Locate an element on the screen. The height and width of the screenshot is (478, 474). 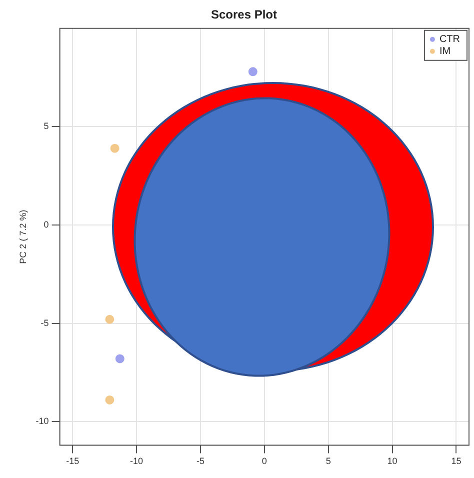
legend-label: IM is located at coordinates (445, 52).